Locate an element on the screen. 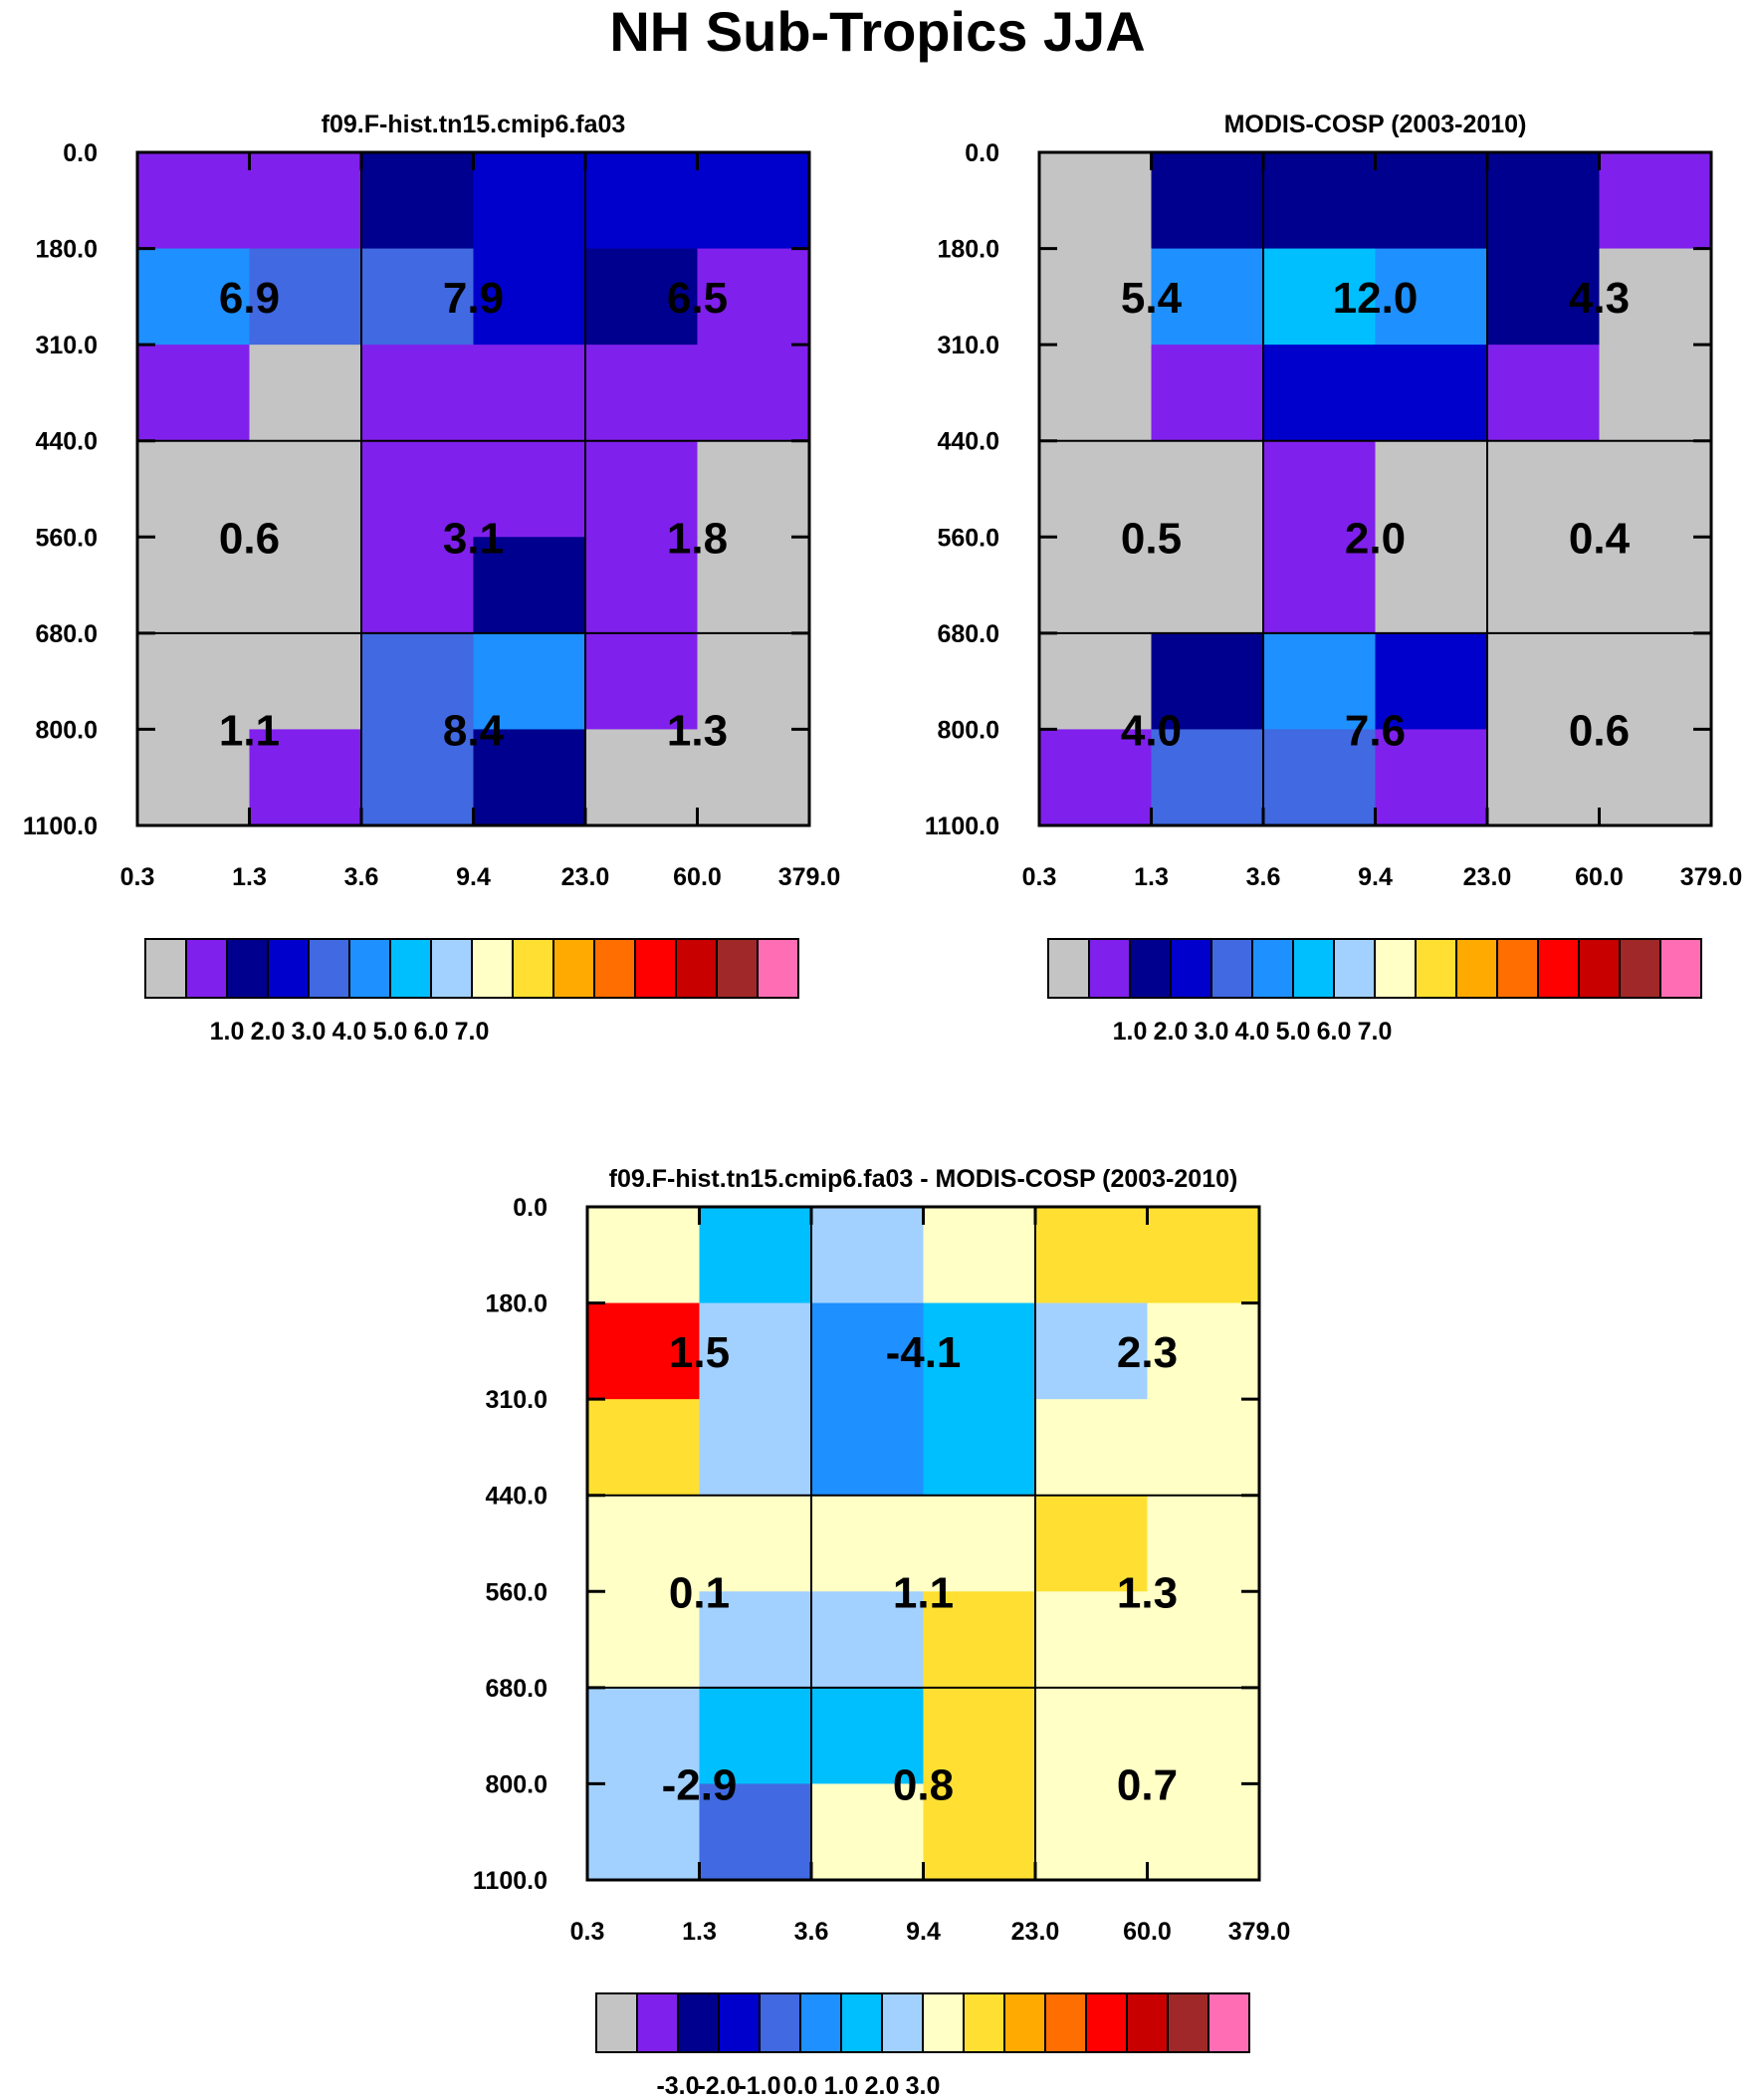 The width and height of the screenshot is (1755, 2100). colorbar-label: 4.0 is located at coordinates (1252, 1032).